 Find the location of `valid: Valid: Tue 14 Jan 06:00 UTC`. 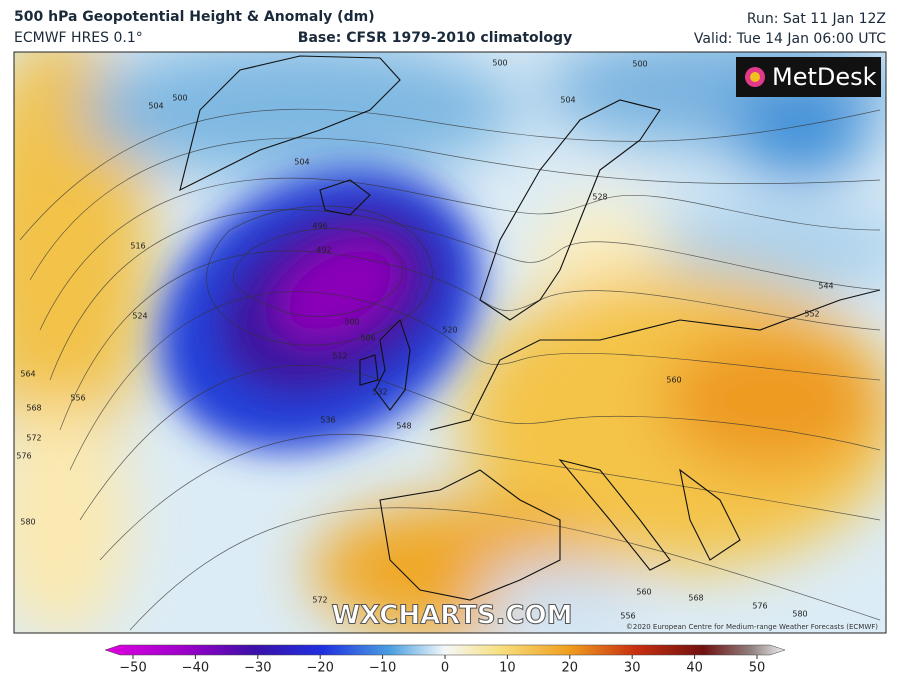

valid: Valid: Tue 14 Jan 06:00 UTC is located at coordinates (790, 39).